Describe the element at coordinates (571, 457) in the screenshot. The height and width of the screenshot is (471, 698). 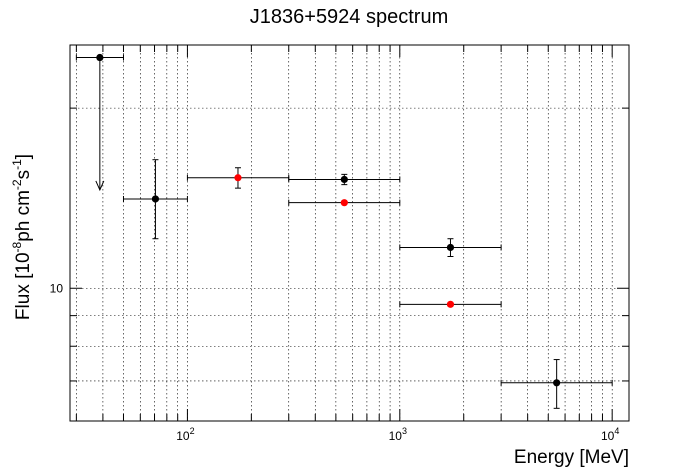
I see `x-axis-label: Energy [MeV]` at that location.